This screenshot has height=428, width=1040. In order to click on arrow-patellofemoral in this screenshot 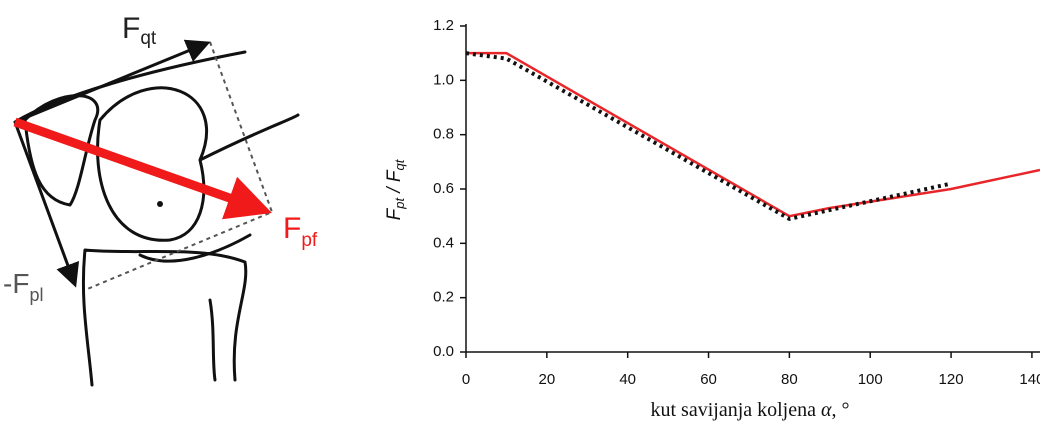, I will do `click(142, 168)`.